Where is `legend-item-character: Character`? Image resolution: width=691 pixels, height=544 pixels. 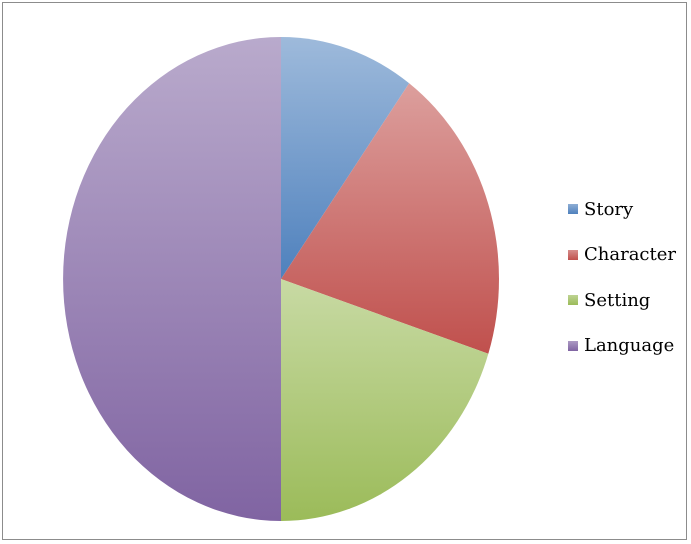
legend-item-character: Character is located at coordinates (622, 254).